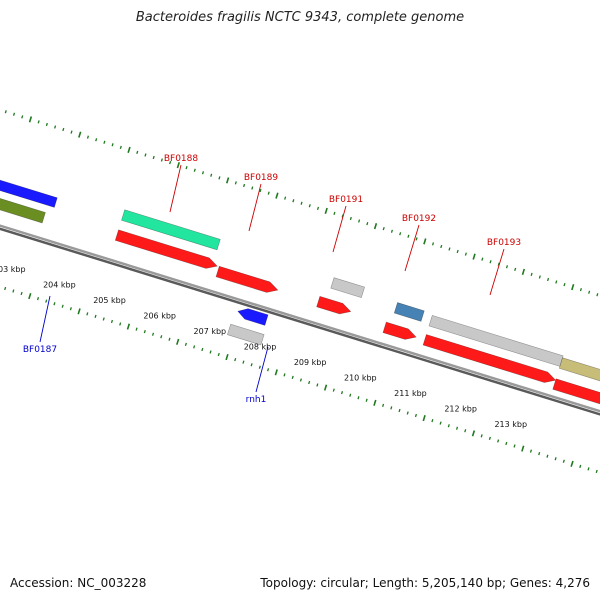 This screenshot has height=600, width=600. I want to click on accession-text: Accession: NC_003228, so click(78, 583).